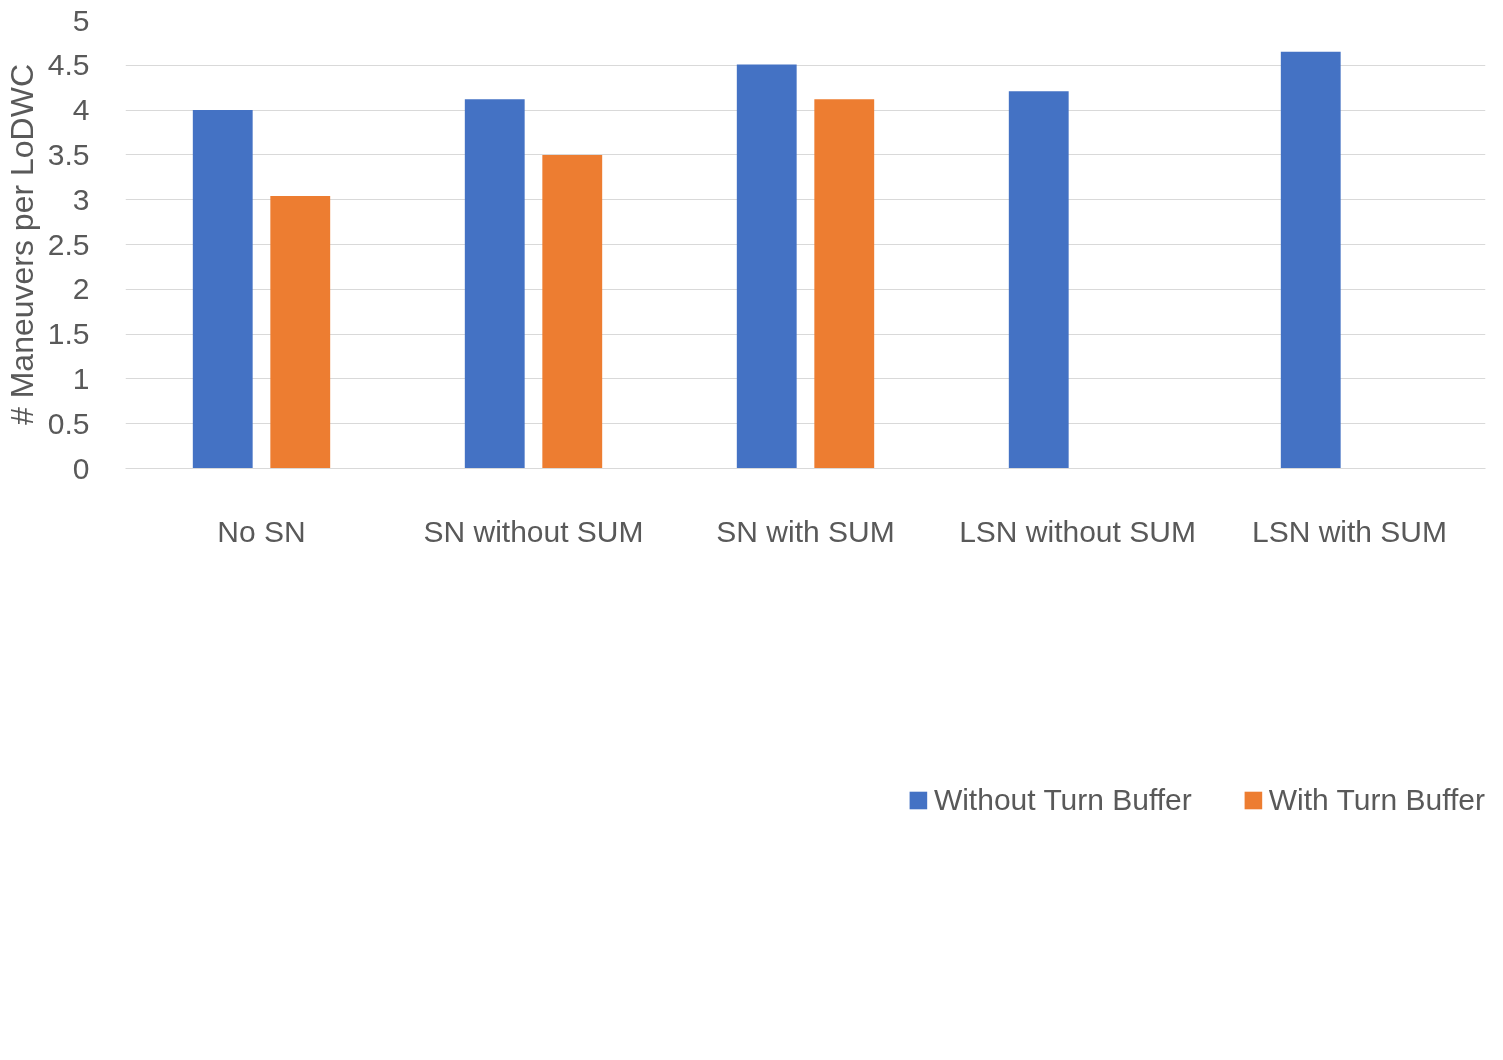 This screenshot has width=1503, height=1060. What do you see at coordinates (1077, 531) in the screenshot?
I see `x-tick-label: LSN without SUM` at bounding box center [1077, 531].